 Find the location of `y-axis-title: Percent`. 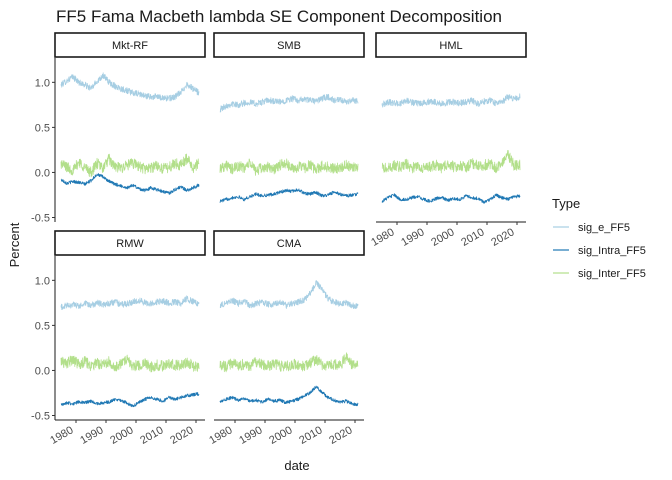

y-axis-title: Percent is located at coordinates (14, 244).